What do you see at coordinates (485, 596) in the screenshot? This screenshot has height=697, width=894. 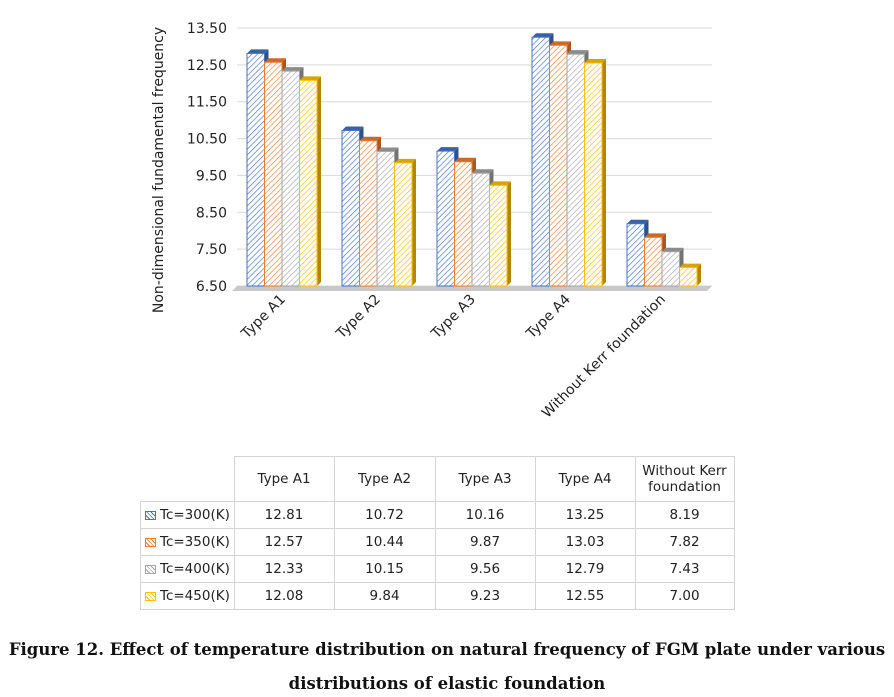 I see `table-cell: 9.23` at bounding box center [485, 596].